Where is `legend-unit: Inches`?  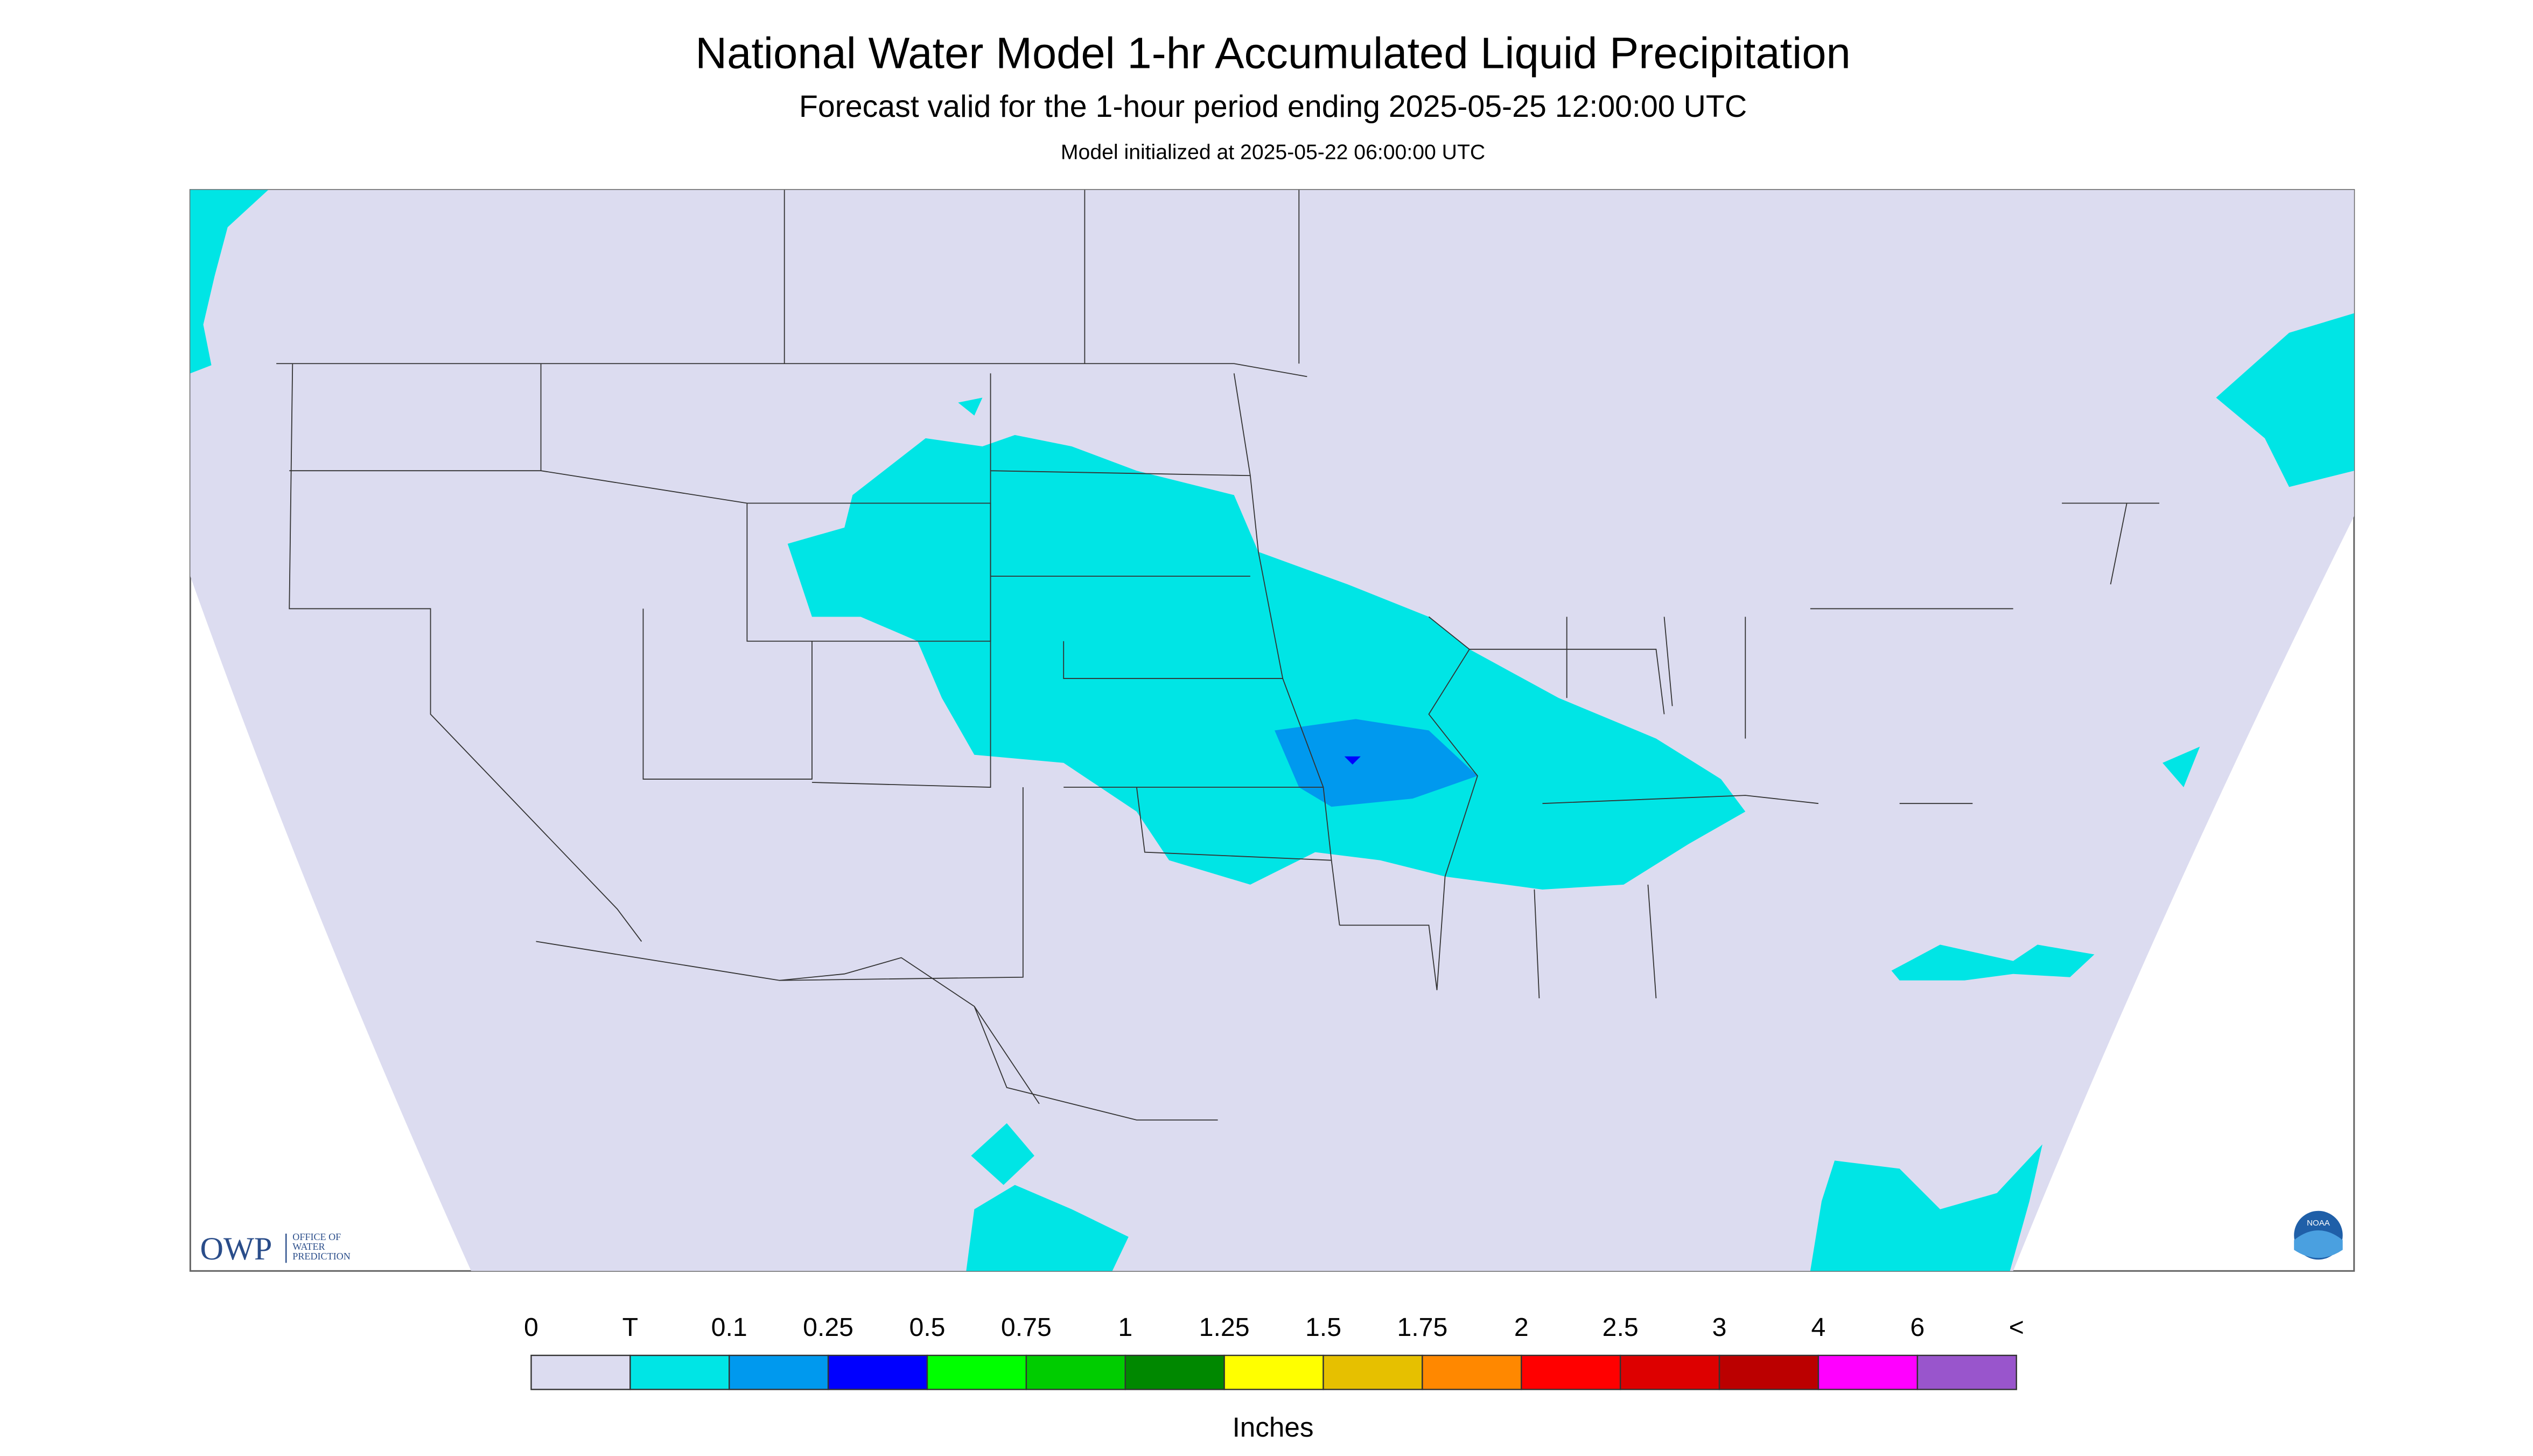 legend-unit: Inches is located at coordinates (1273, 1427).